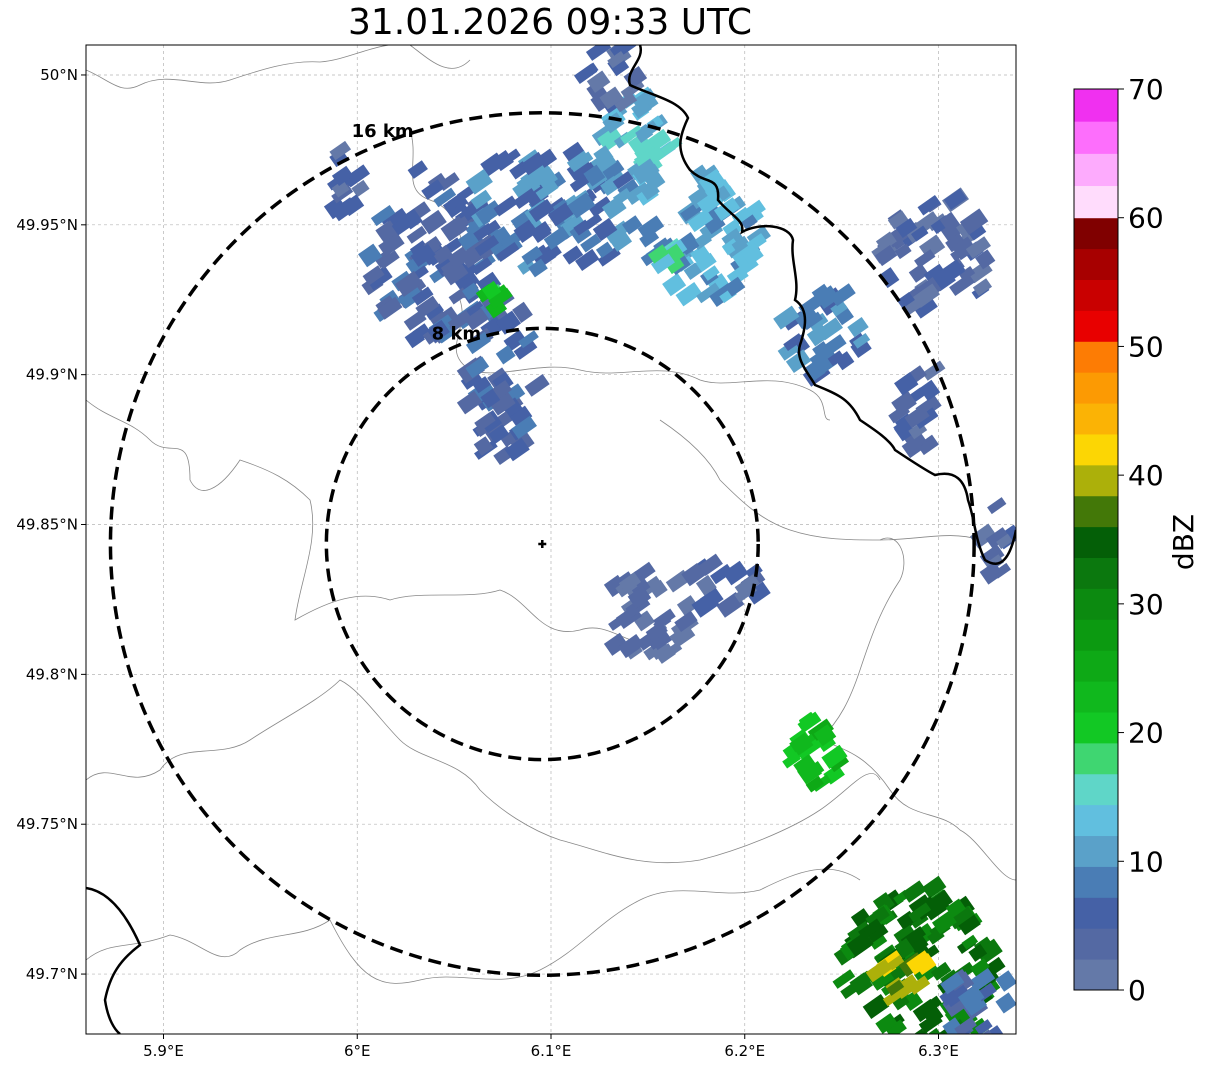  I want to click on lon-tick-label: 6.2°E, so click(744, 1051).